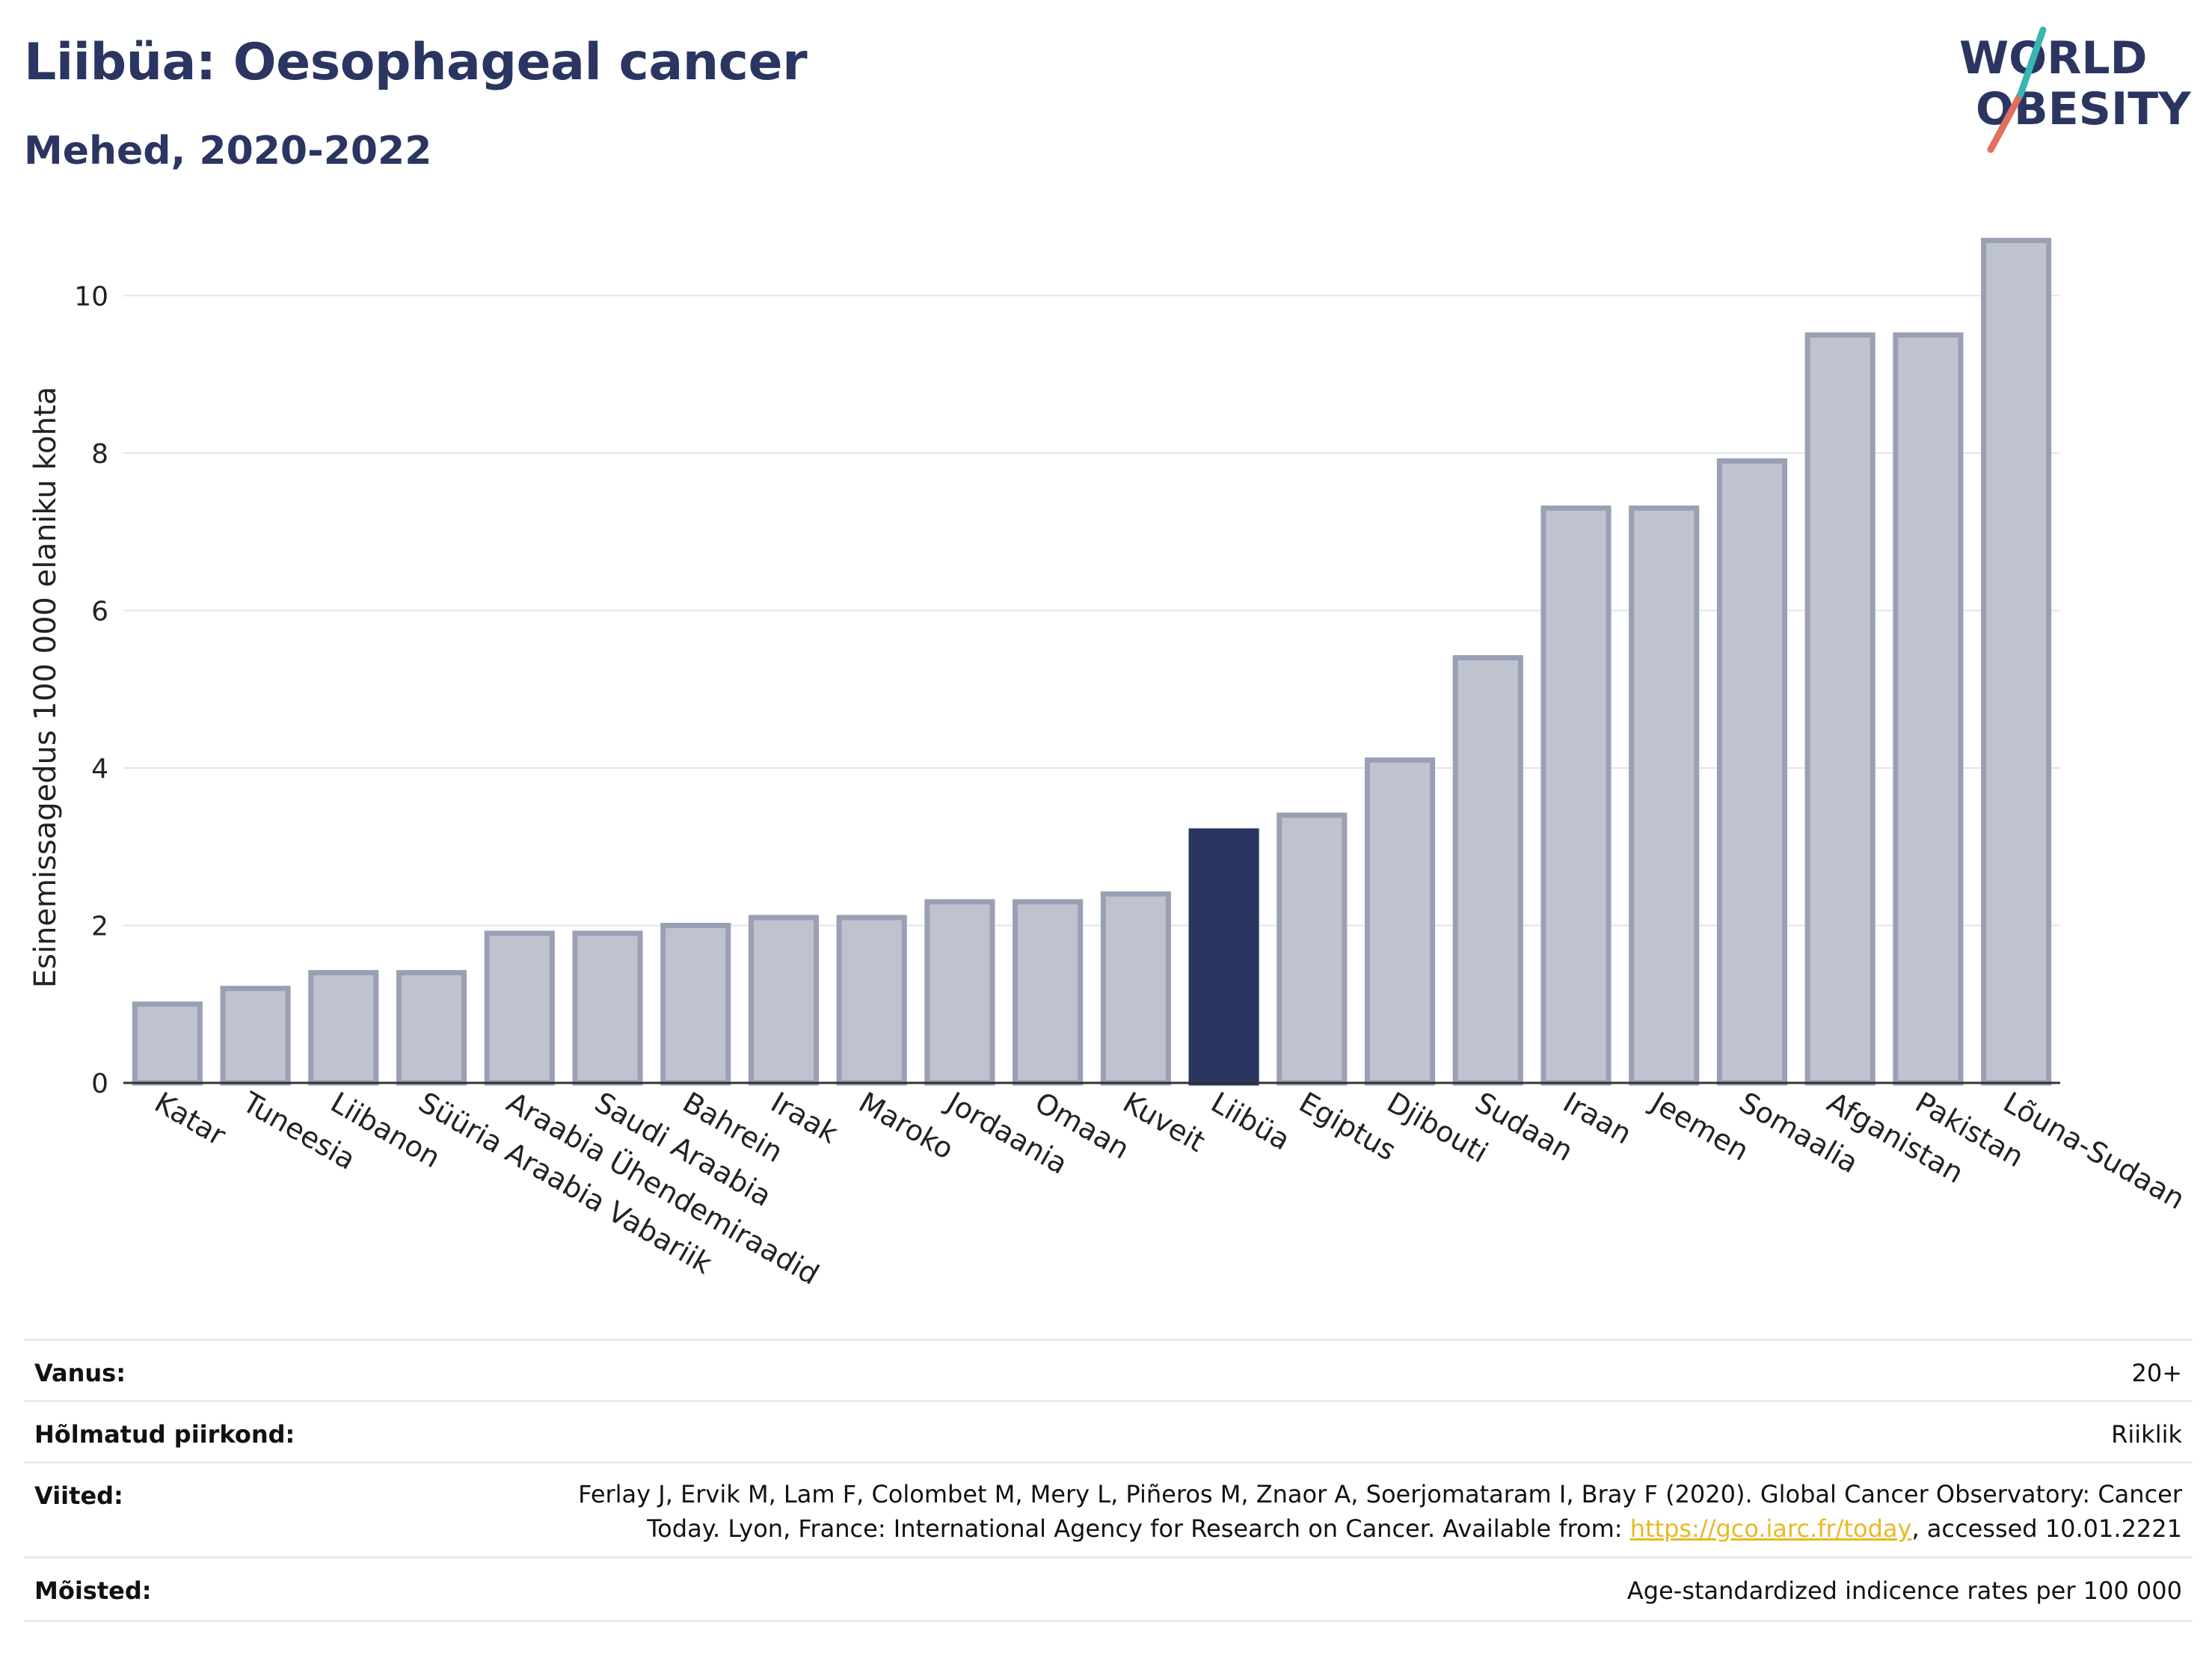 Image resolution: width=2212 pixels, height=1655 pixels. I want to click on refs-line2-post: , accessed 10.01.2221, so click(2046, 1528).